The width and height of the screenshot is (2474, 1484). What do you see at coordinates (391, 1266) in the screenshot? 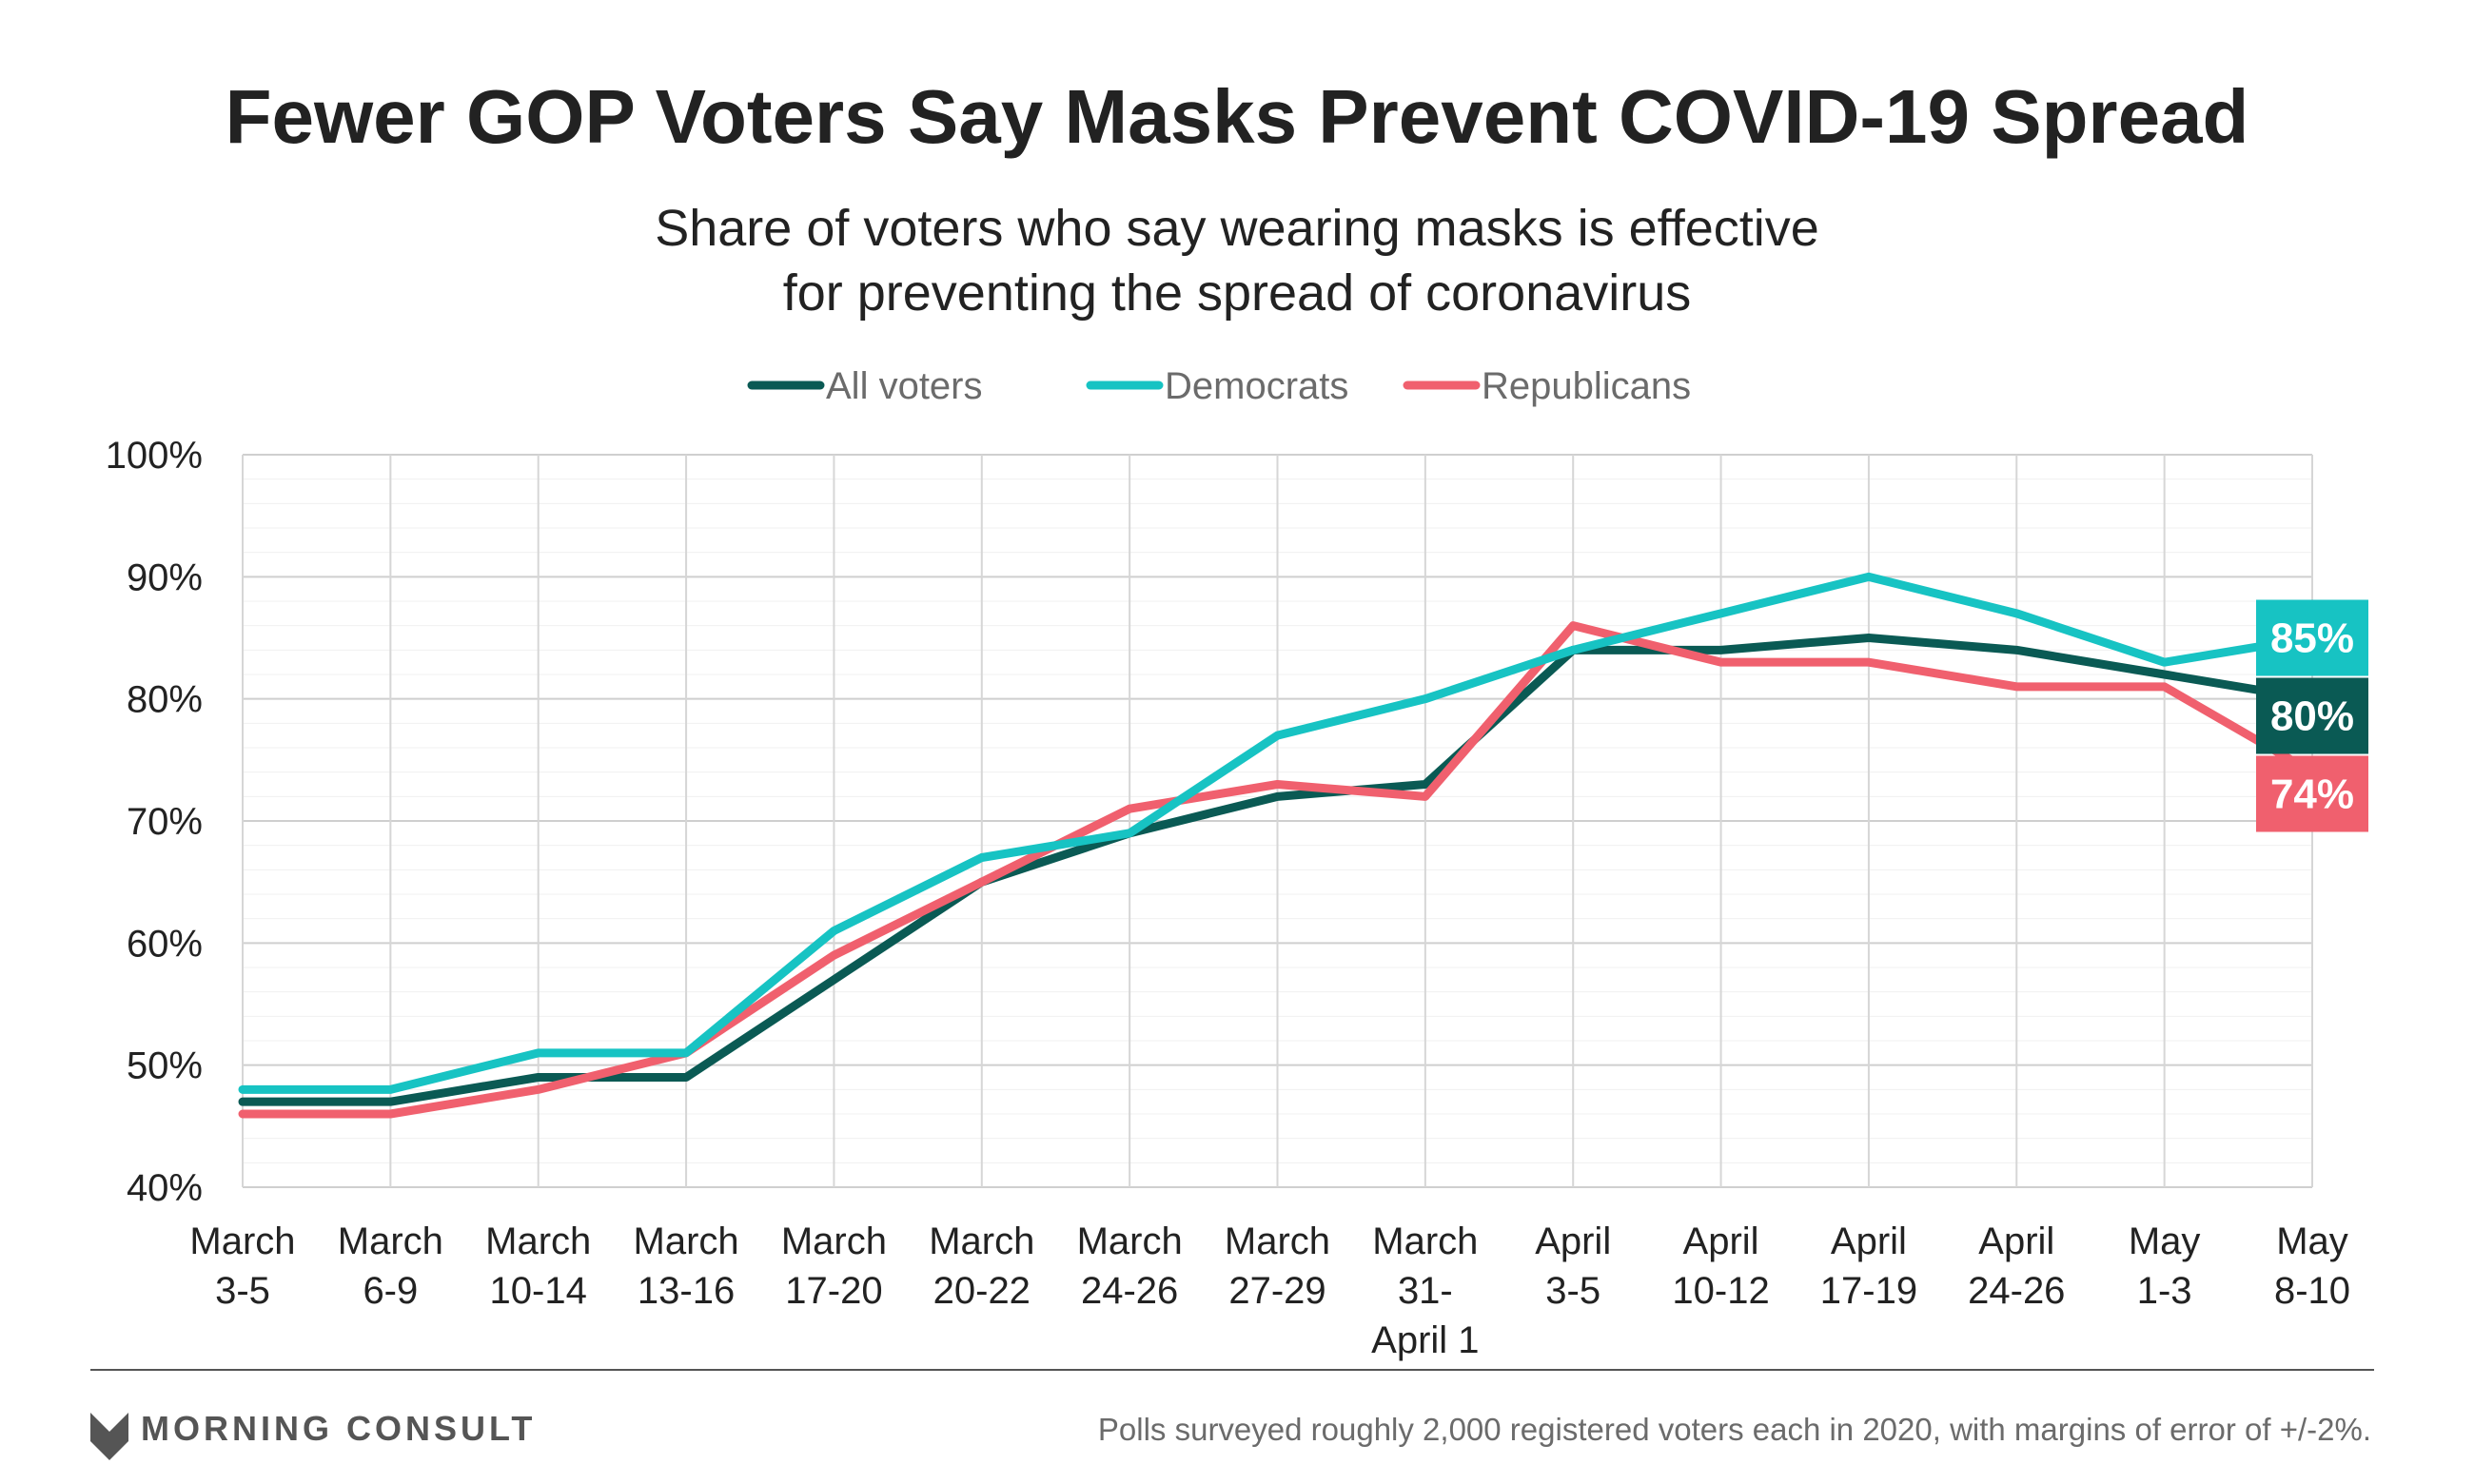
I see `x-tick-label: March 6-9` at bounding box center [391, 1266].